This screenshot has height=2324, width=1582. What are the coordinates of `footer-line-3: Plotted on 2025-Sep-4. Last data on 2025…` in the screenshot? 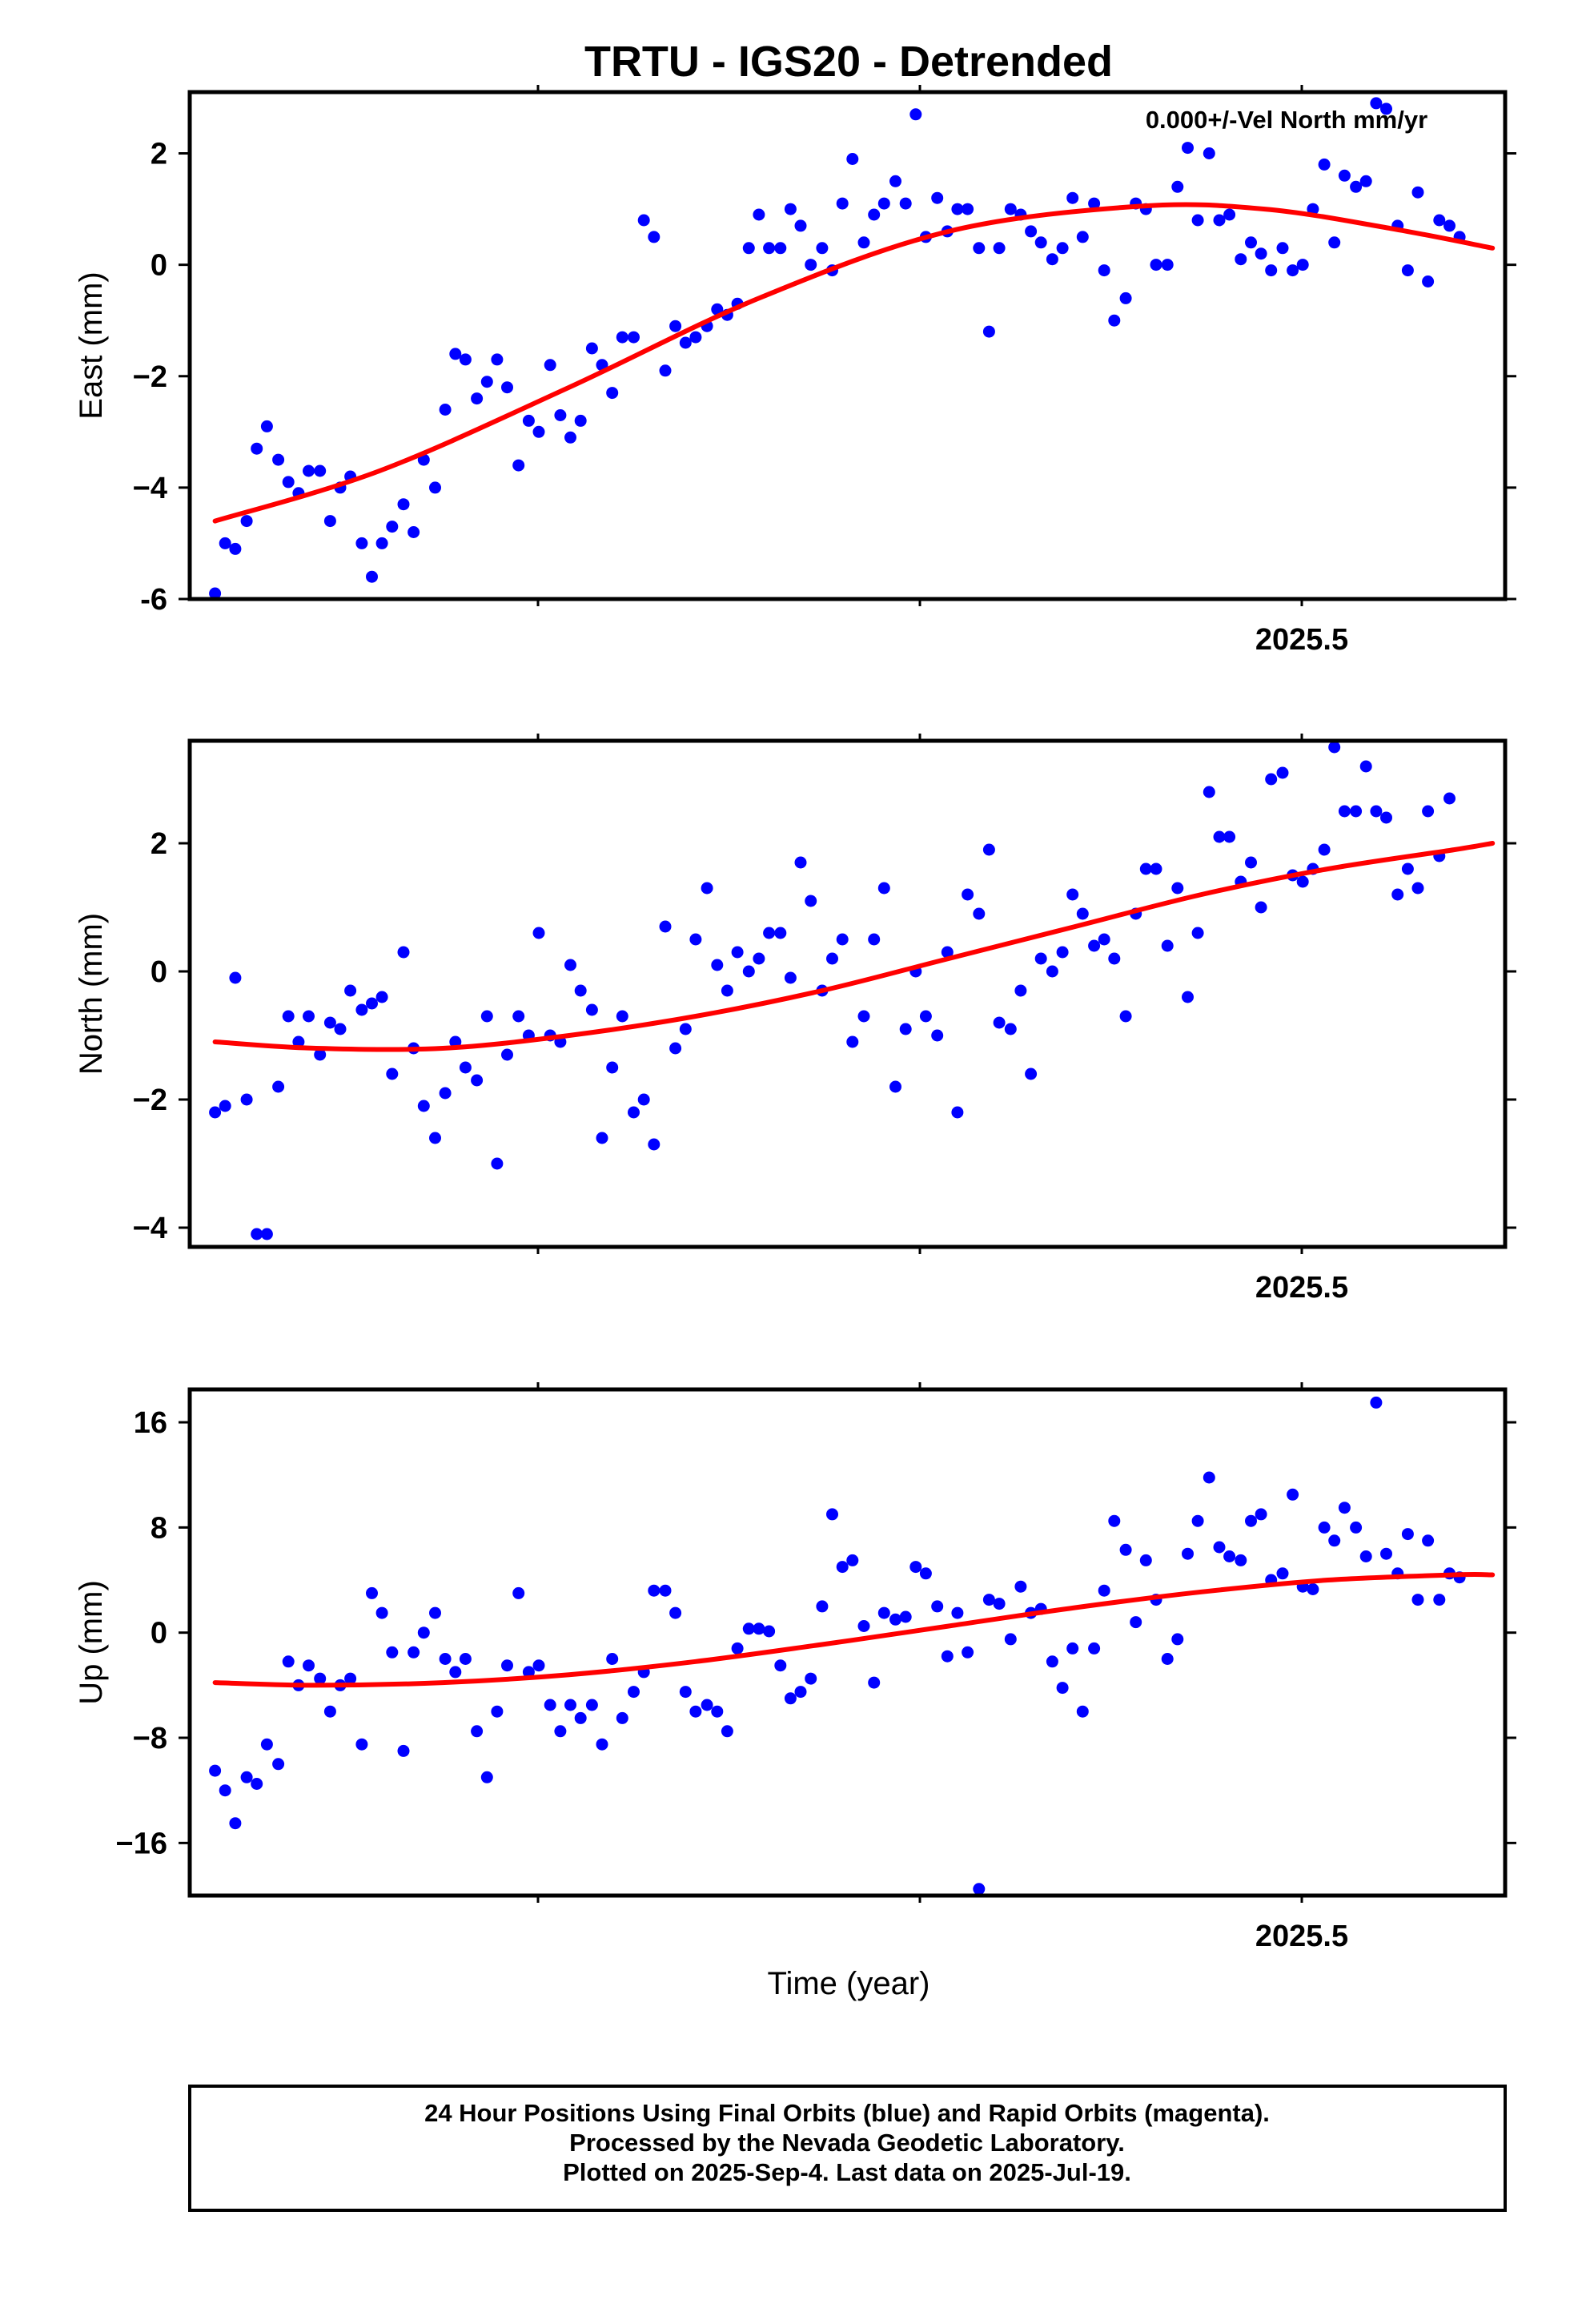 It's located at (847, 2172).